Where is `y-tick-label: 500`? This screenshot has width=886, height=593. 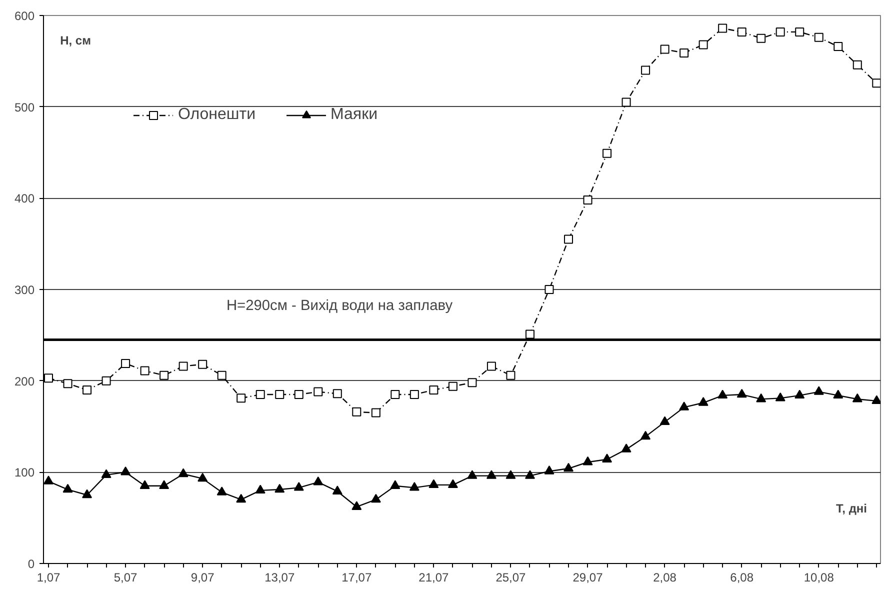
y-tick-label: 500 is located at coordinates (24, 107).